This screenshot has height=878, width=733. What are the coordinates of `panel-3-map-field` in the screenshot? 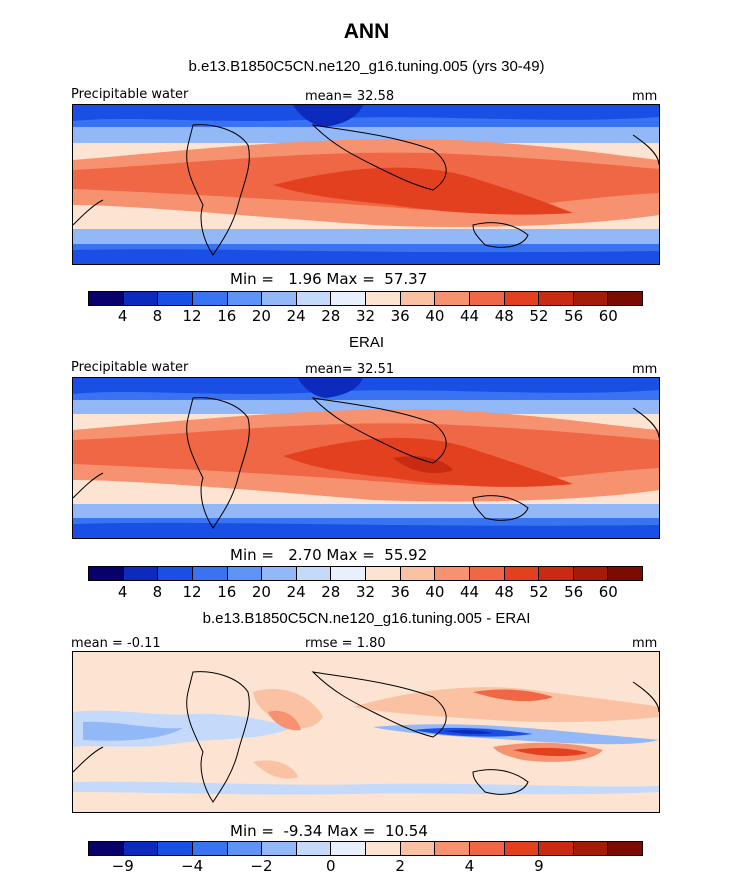 It's located at (366, 732).